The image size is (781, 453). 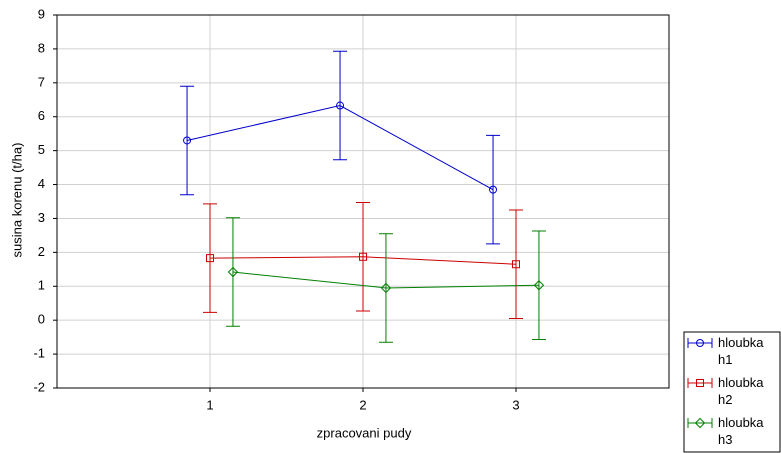 What do you see at coordinates (362, 404) in the screenshot?
I see `x-tick-label: 2` at bounding box center [362, 404].